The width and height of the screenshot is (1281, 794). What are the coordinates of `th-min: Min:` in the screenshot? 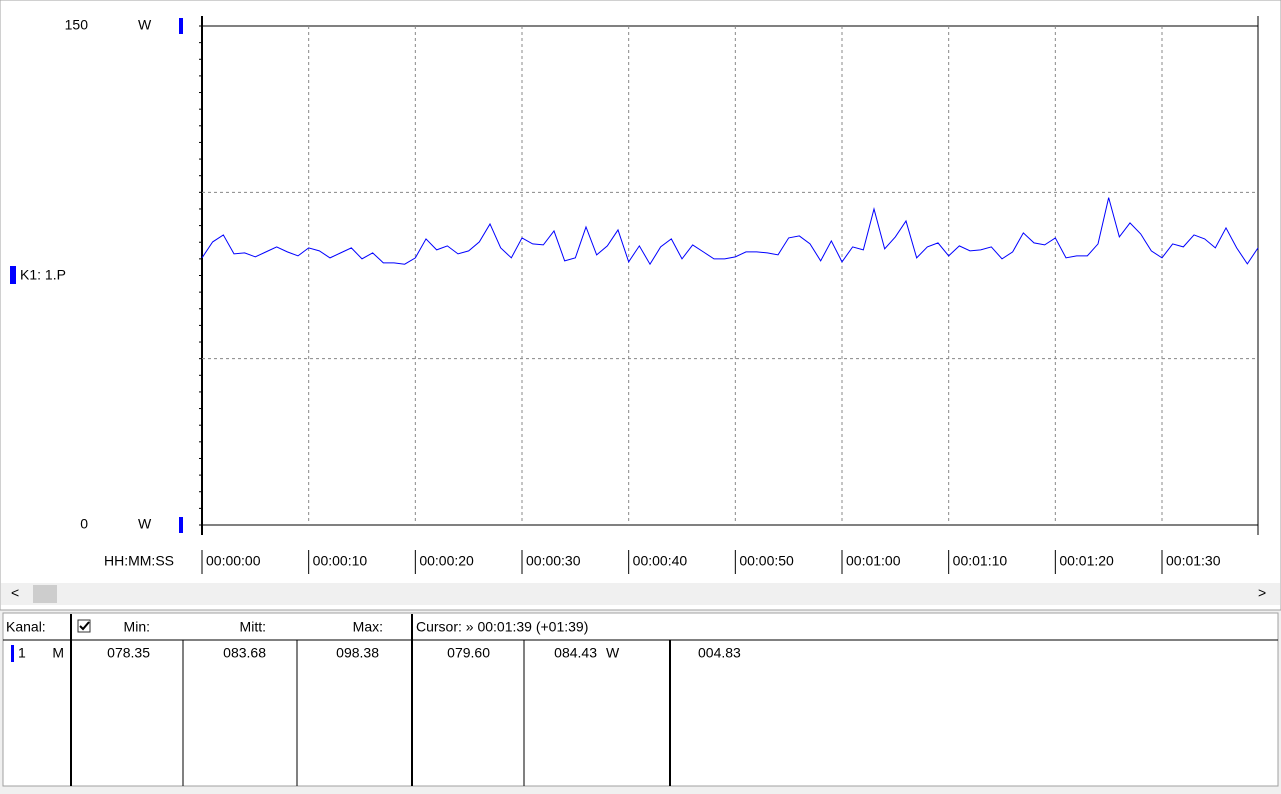 It's located at (137, 627).